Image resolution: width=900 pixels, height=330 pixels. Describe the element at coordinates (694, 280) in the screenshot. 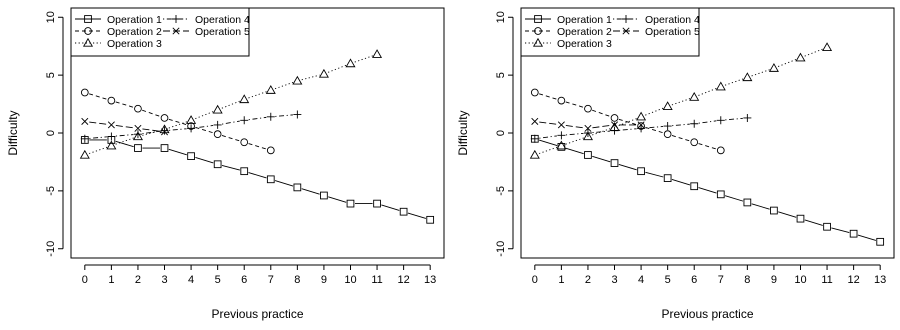

I see `x-tick-label: 6` at that location.